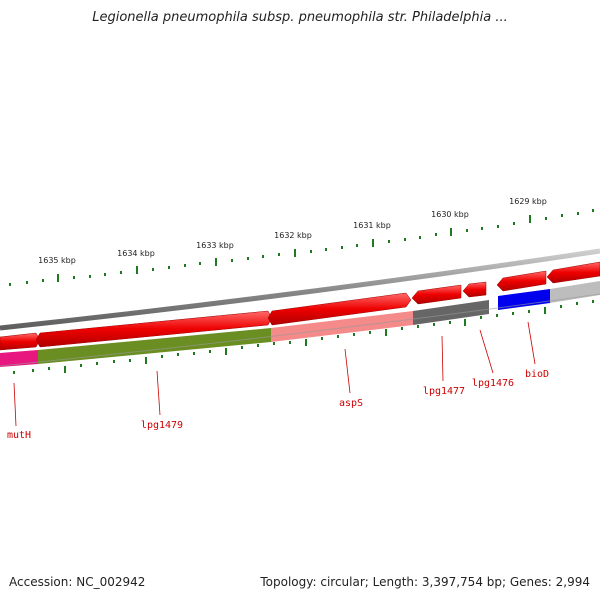 This screenshot has width=600, height=600. I want to click on kbp-label: 1633 kbp, so click(215, 245).